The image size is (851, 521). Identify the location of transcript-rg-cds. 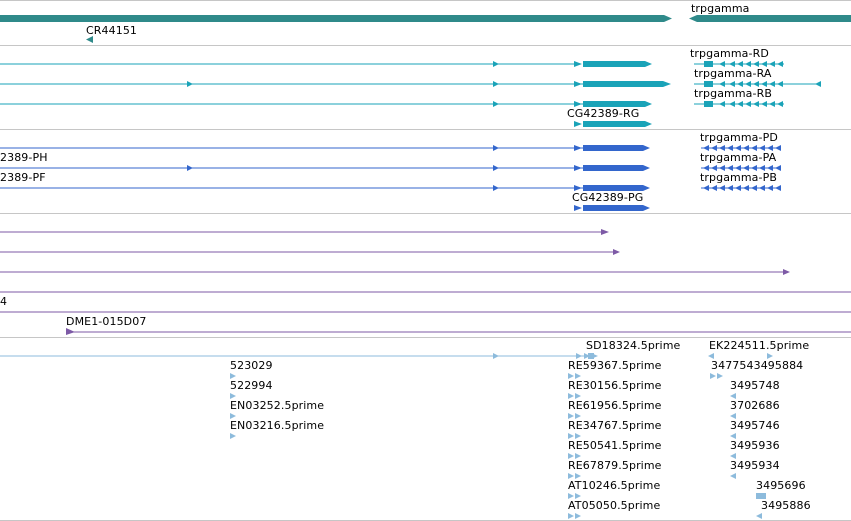
(614, 124).